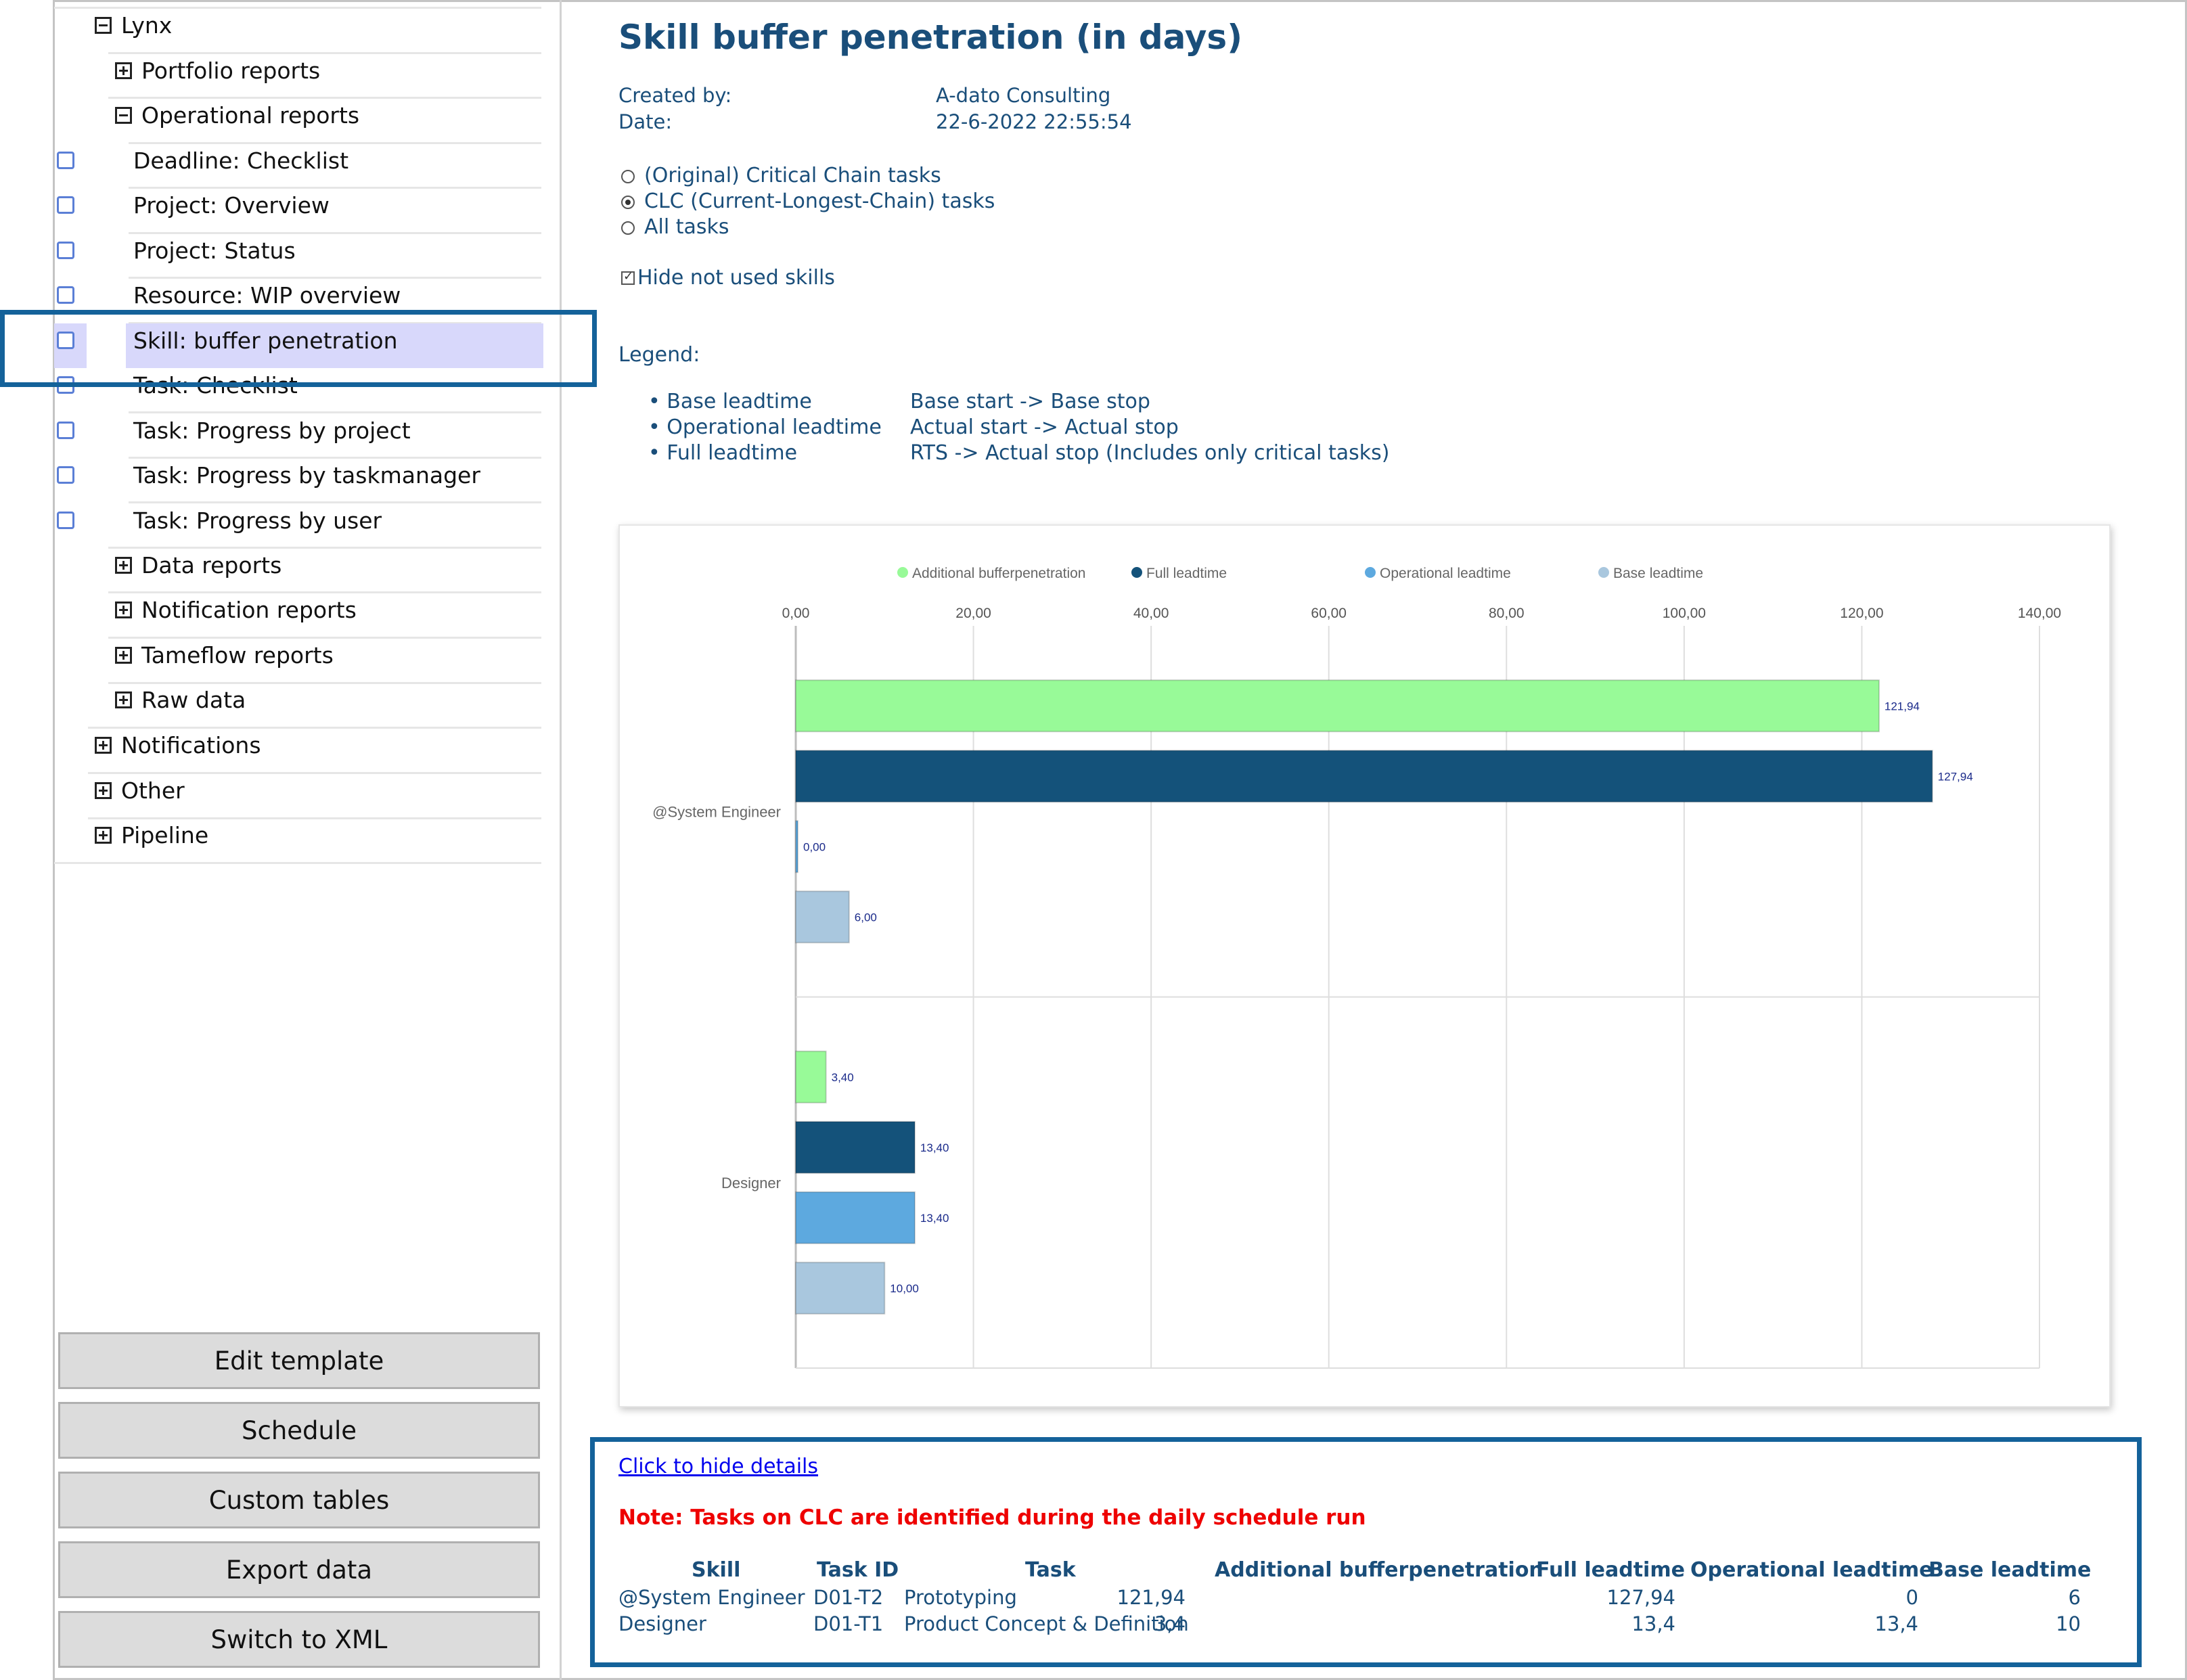  Describe the element at coordinates (716, 1570) in the screenshot. I see `col-header-skill: Skill` at that location.